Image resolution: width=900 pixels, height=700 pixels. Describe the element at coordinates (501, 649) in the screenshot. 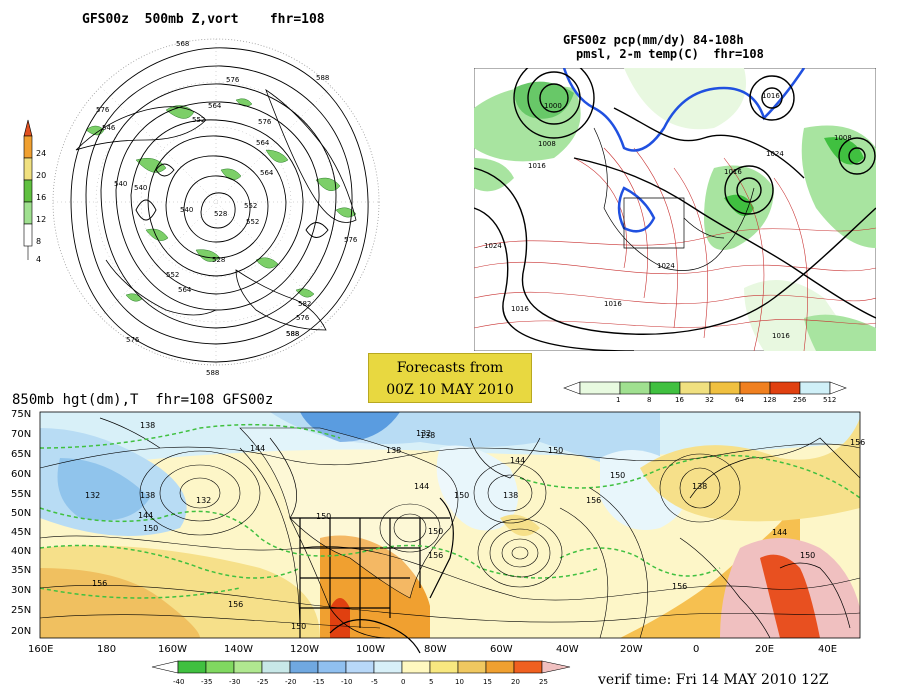

I see `lon-label: 60W` at that location.